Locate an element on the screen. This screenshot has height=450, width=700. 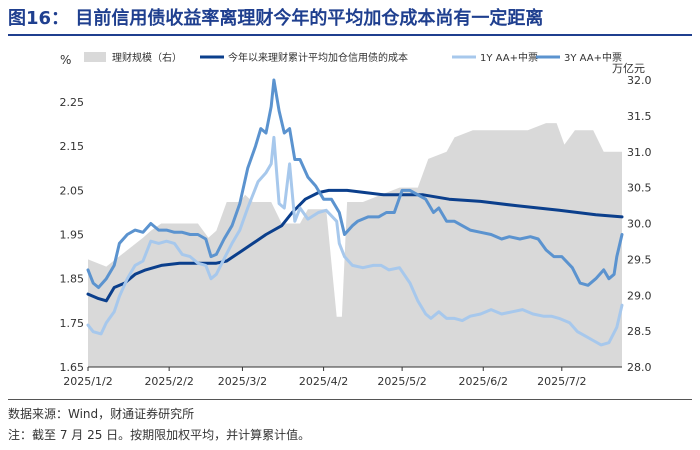
figure-title: 图16： 目前信用债收益率离理财今年的平均加仓成本尚有一定距离 is located at coordinates (276, 18).